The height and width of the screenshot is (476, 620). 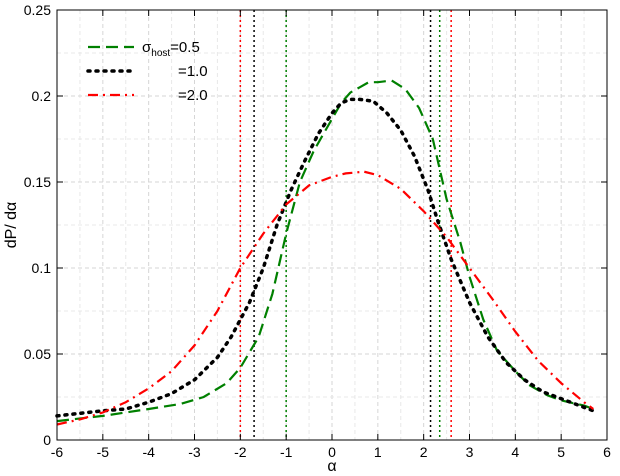 I want to click on x-tick-label: -1, so click(x=286, y=452).